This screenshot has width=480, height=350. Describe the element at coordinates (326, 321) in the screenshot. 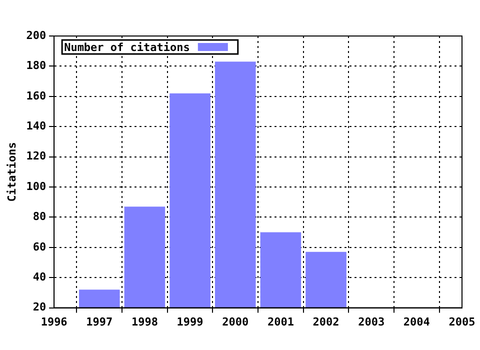

I see `x-tick-label: 2002` at that location.